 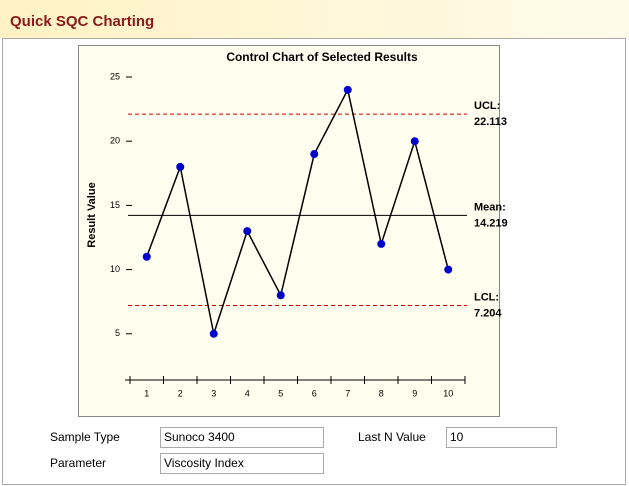 What do you see at coordinates (247, 393) in the screenshot?
I see `x-tick-label: 4` at bounding box center [247, 393].